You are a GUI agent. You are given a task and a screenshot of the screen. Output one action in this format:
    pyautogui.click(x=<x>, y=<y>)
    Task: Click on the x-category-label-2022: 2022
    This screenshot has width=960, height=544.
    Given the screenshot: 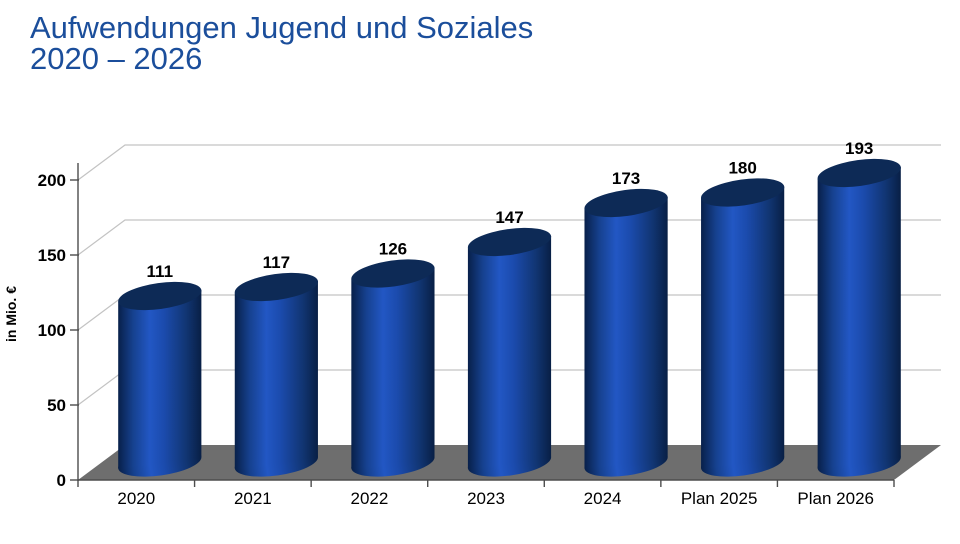 What is the action you would take?
    pyautogui.click(x=370, y=498)
    